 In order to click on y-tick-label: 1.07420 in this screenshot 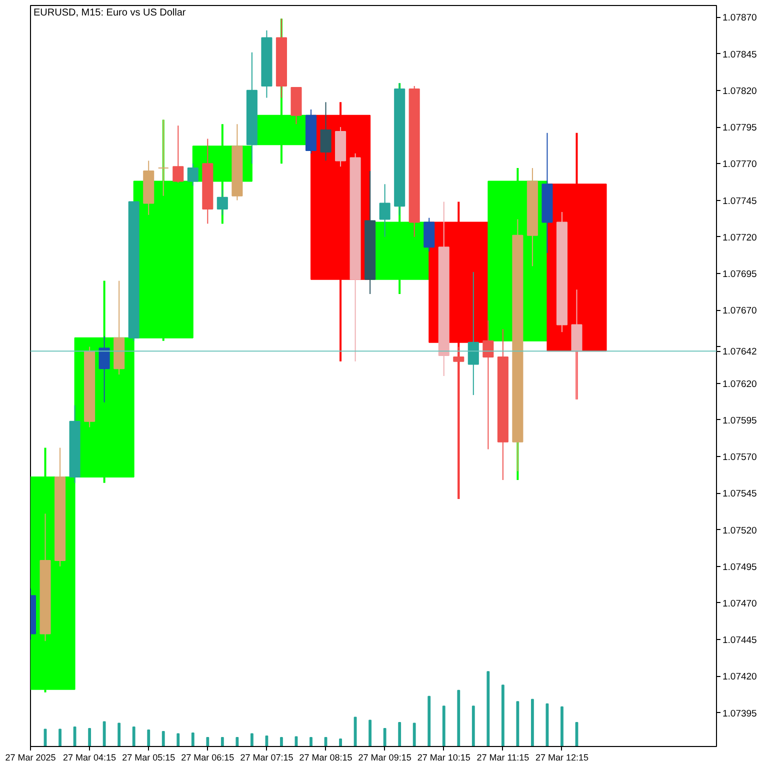, I will do `click(739, 677)`.